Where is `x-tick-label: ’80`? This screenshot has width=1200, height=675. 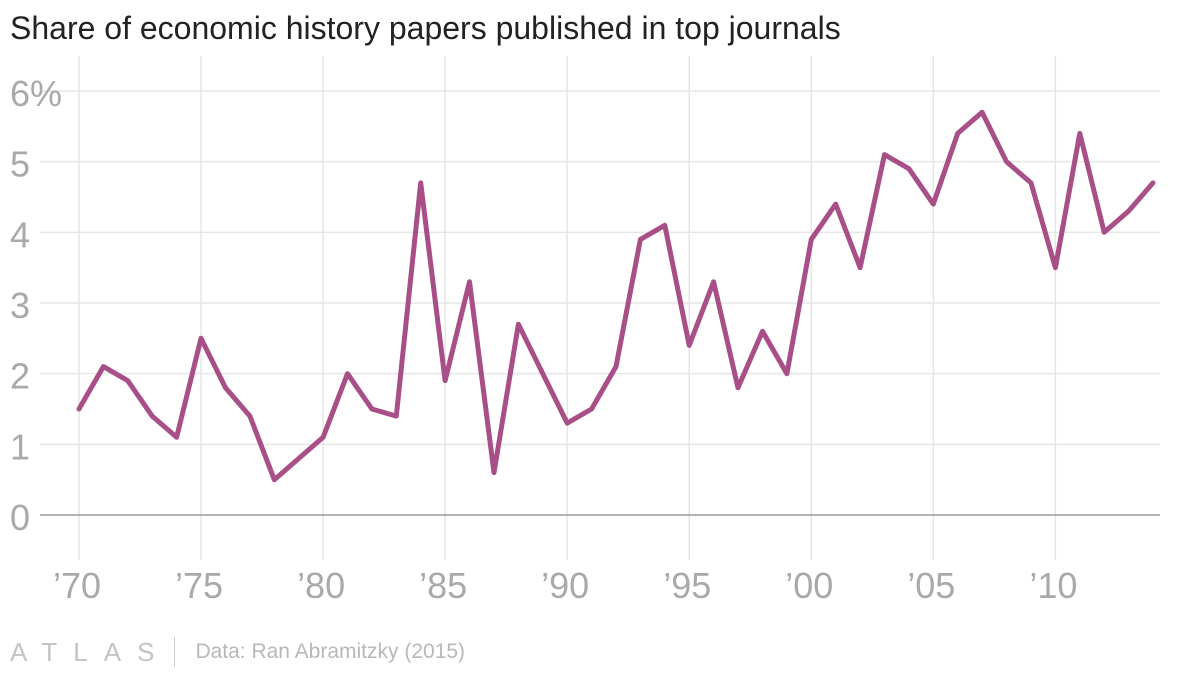
x-tick-label: ’80 is located at coordinates (321, 585).